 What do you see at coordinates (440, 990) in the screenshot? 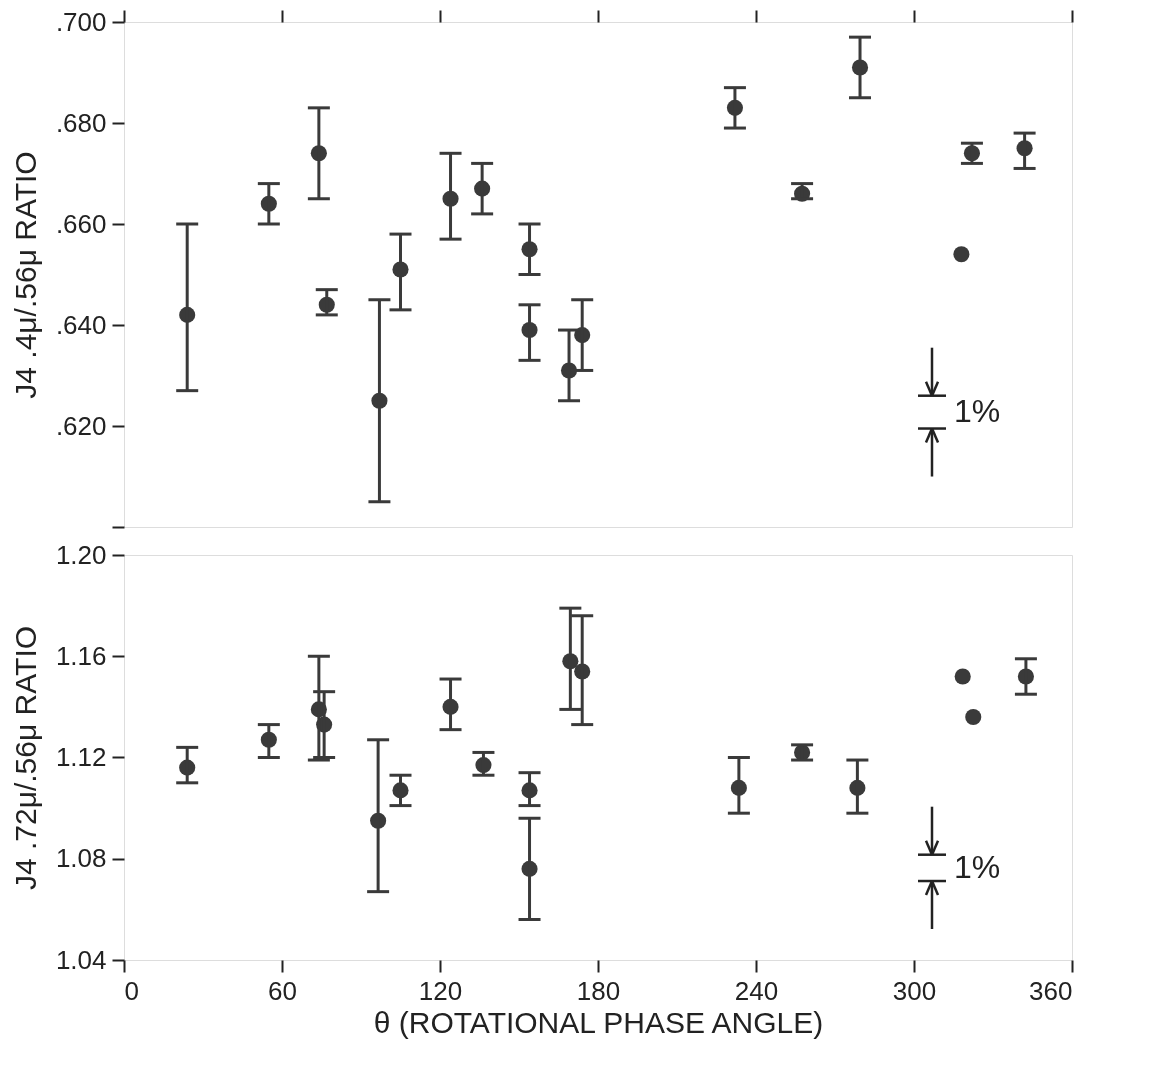
I see `x-tick-label: 120` at bounding box center [440, 990].